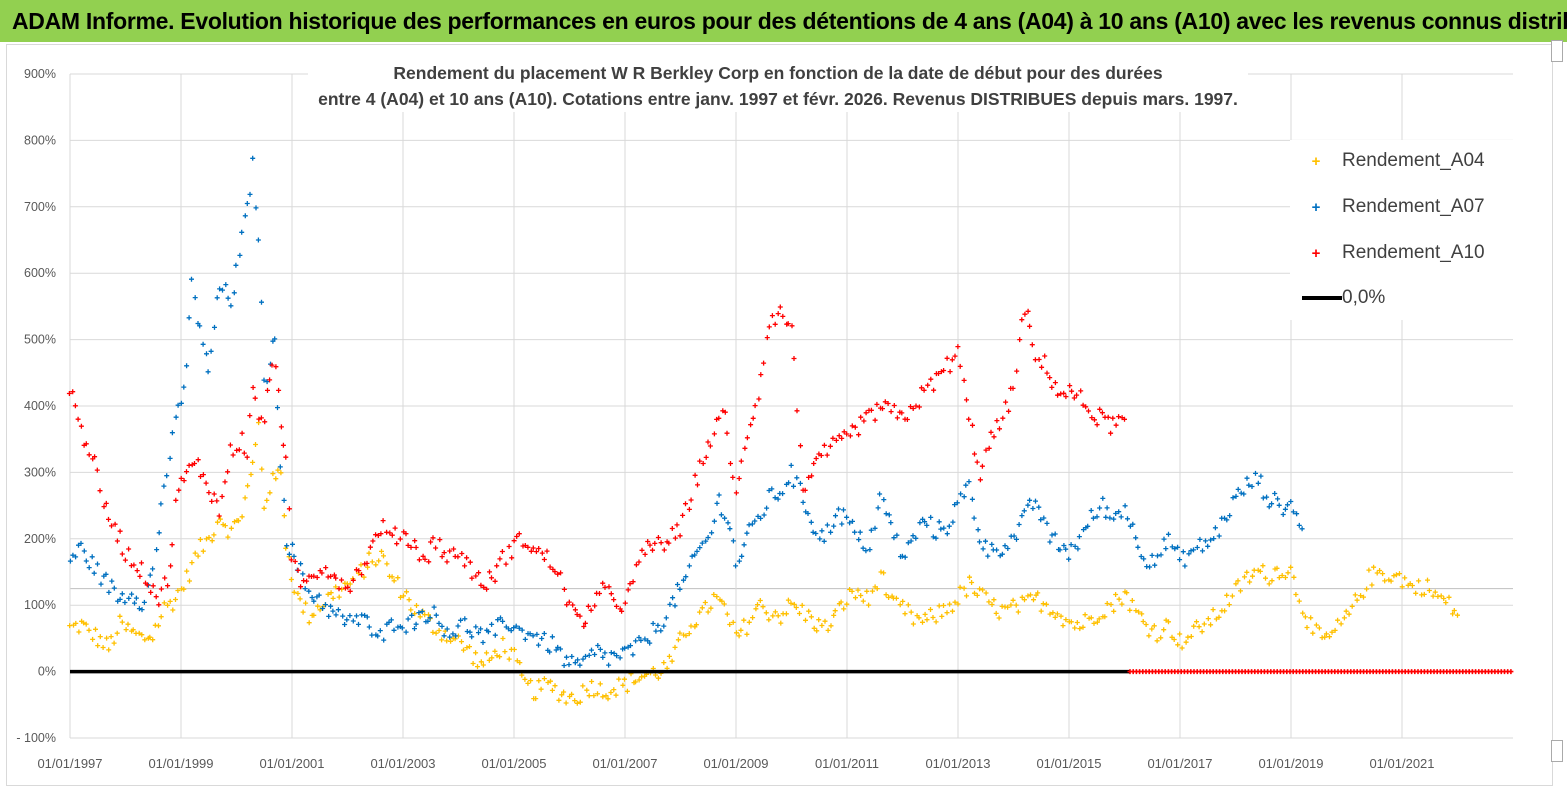 This screenshot has height=790, width=1567. I want to click on x-tick-label: 01/01/2009, so click(735, 763).